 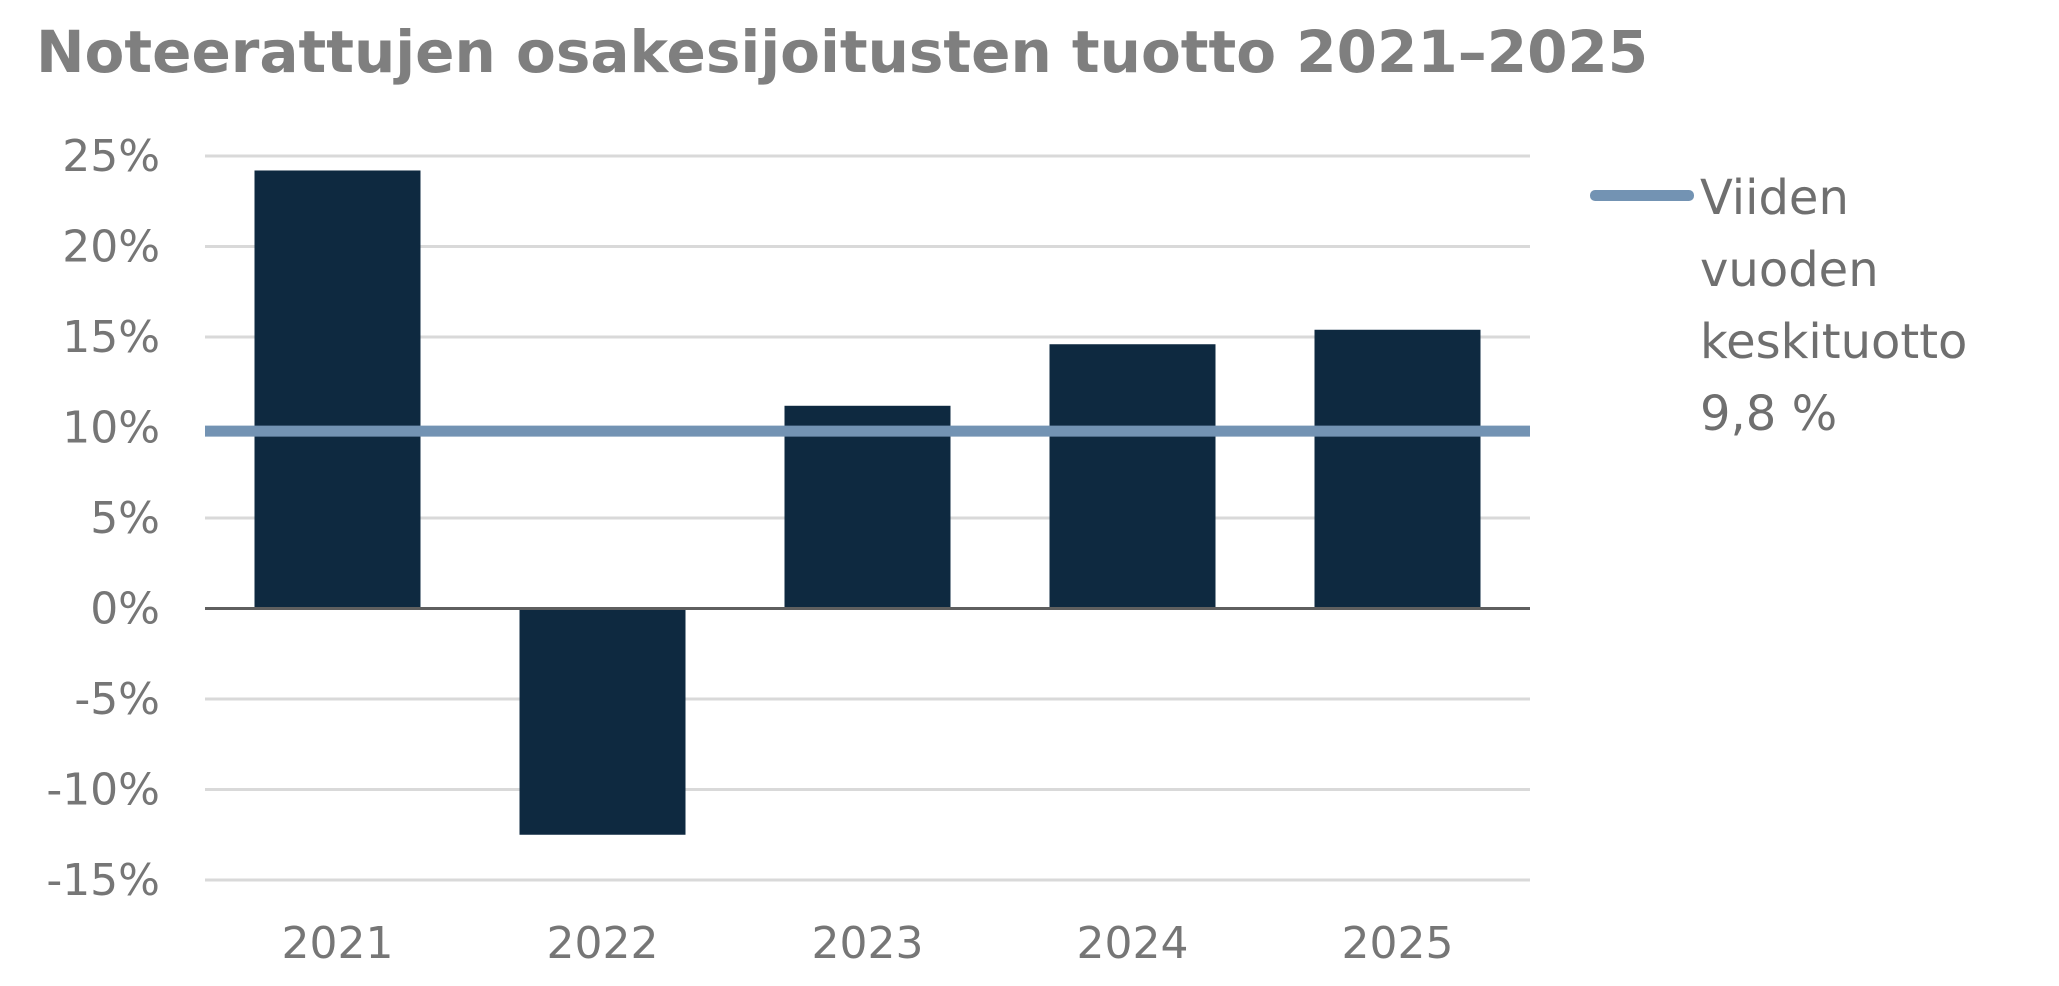 I want to click on x-tick-label: 2024, so click(x=1133, y=943).